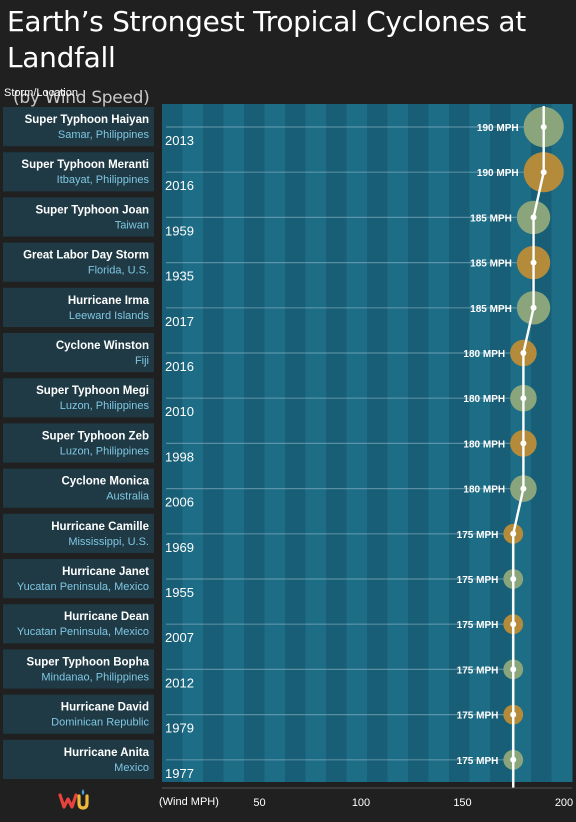  What do you see at coordinates (131, 768) in the screenshot?
I see `storm-location: Mexico` at bounding box center [131, 768].